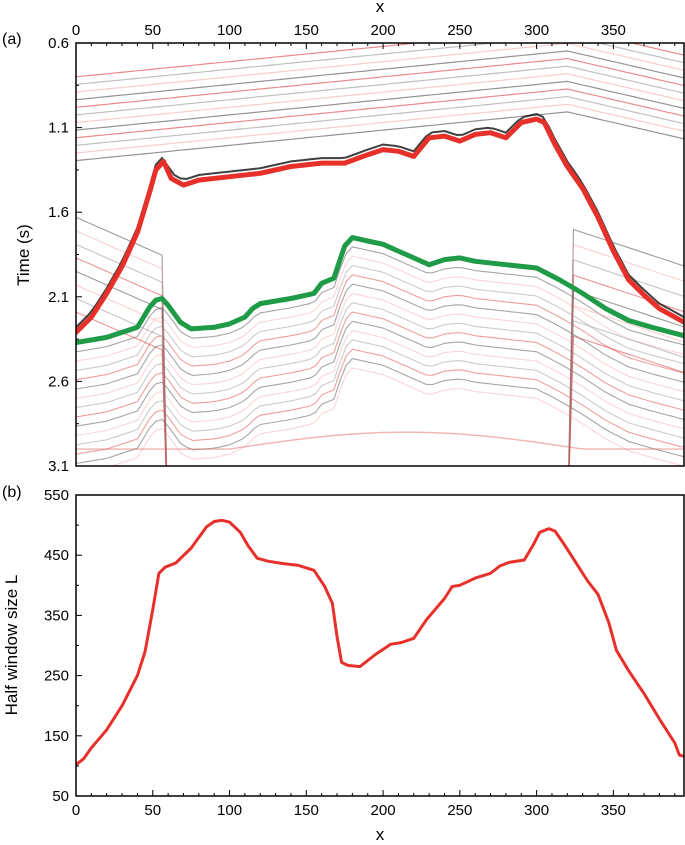 The width and height of the screenshot is (685, 845). What do you see at coordinates (12, 39) in the screenshot?
I see `panel-a-tag: (a)` at bounding box center [12, 39].